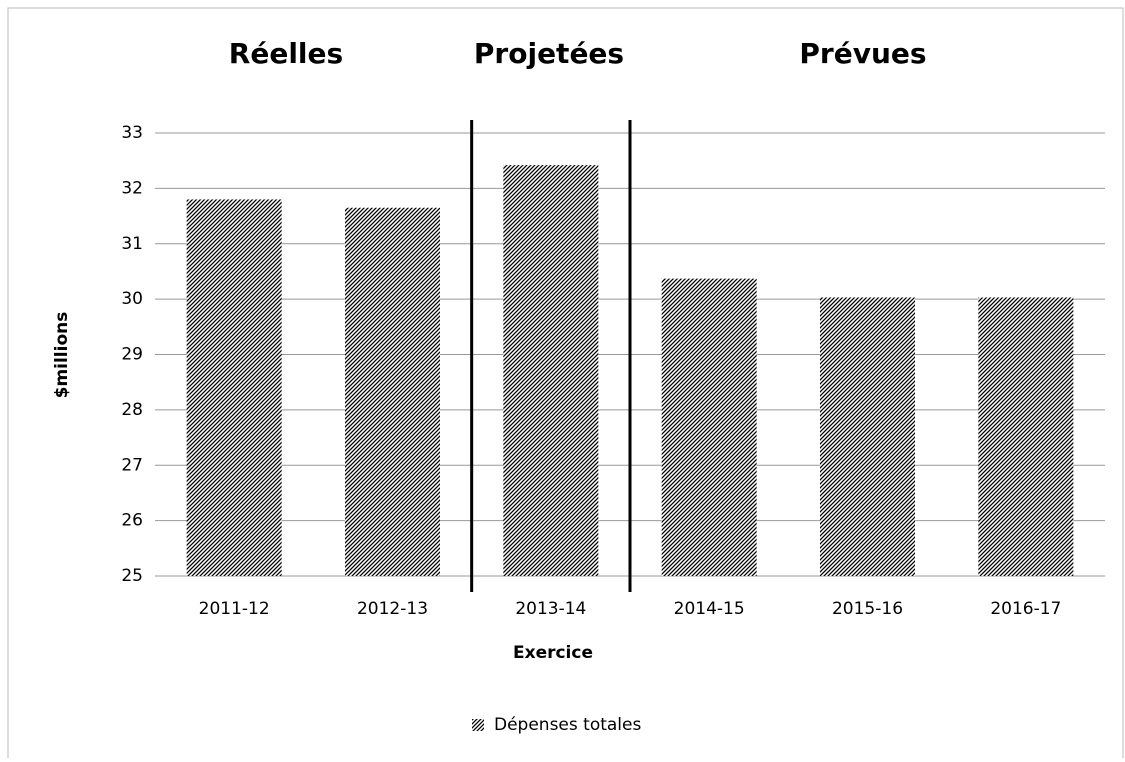 This screenshot has height=762, width=1125. Describe the element at coordinates (132, 355) in the screenshot. I see `y-tick-label: 29` at that location.